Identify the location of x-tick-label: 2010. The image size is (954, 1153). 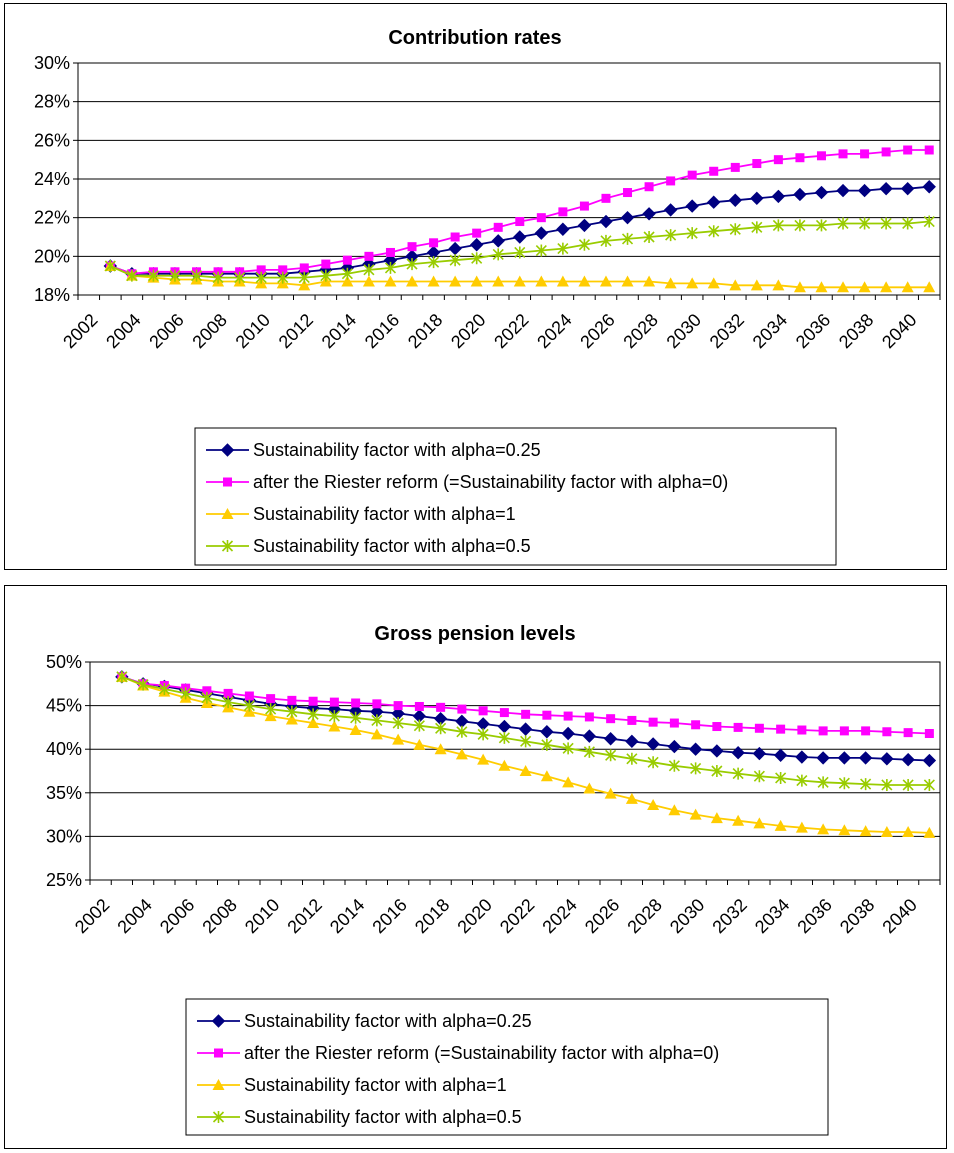
(262, 916).